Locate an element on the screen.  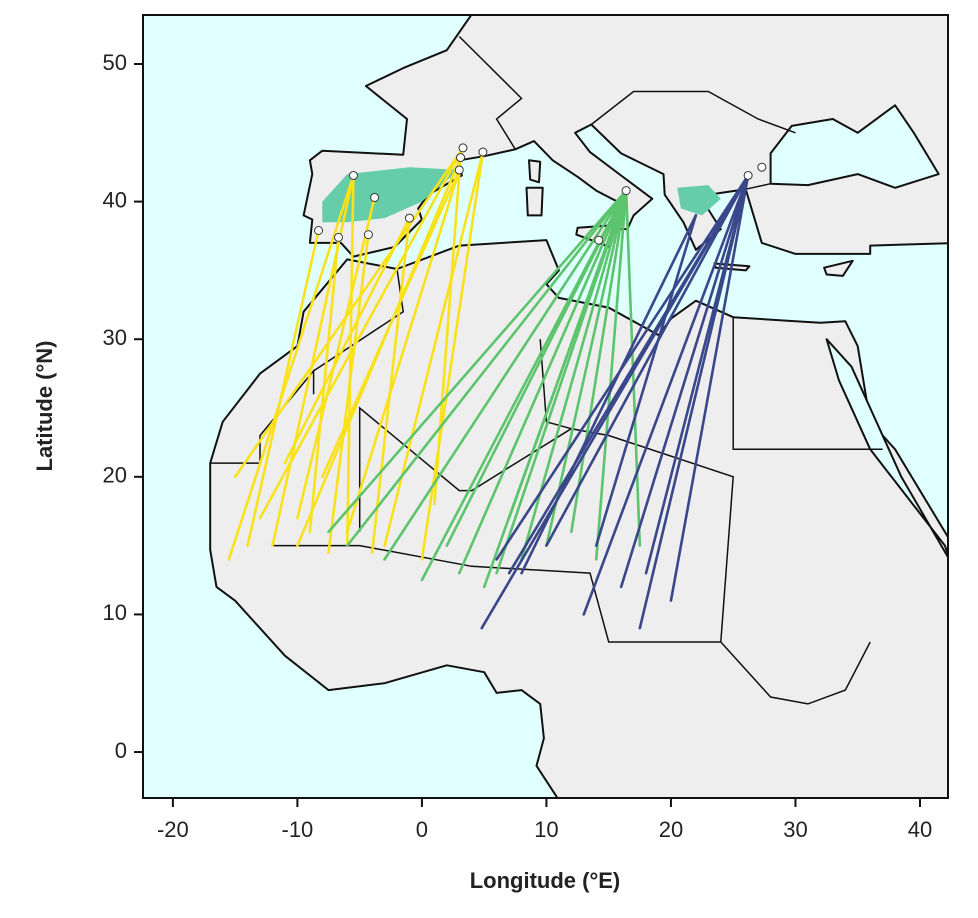
y-tick-label: 10 is located at coordinates (115, 612).